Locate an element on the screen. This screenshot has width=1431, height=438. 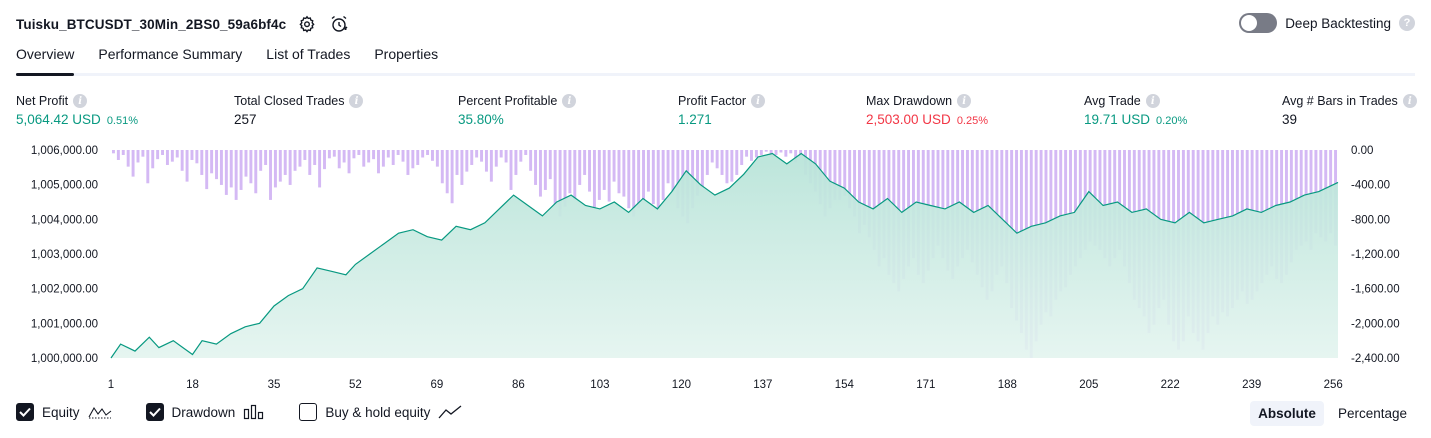
x-axis-tick: 18 is located at coordinates (192, 385).